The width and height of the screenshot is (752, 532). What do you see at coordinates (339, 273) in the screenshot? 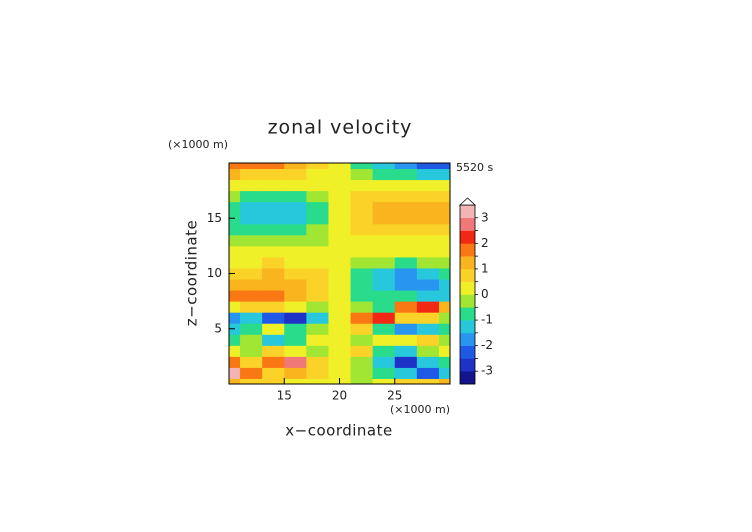
I see `contour-field` at bounding box center [339, 273].